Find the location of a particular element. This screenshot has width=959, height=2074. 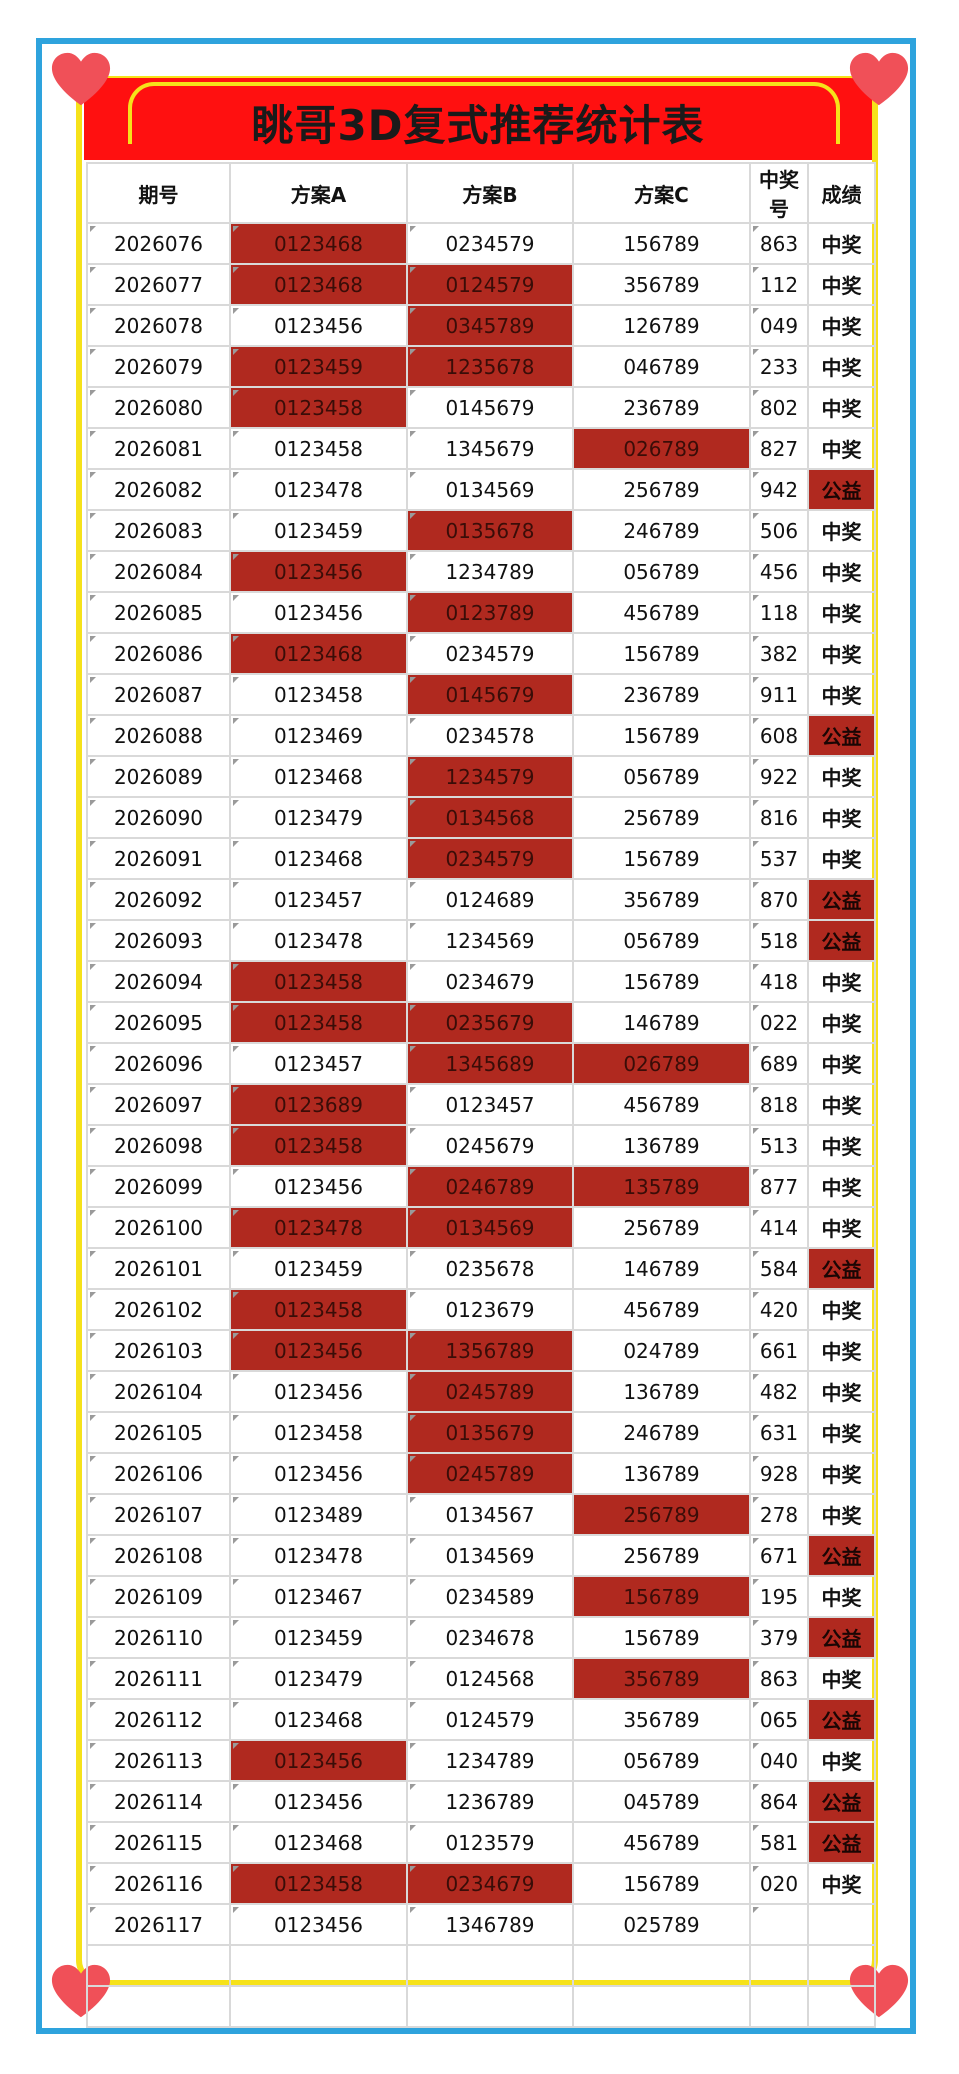

header-issue: 期号 is located at coordinates (158, 193).